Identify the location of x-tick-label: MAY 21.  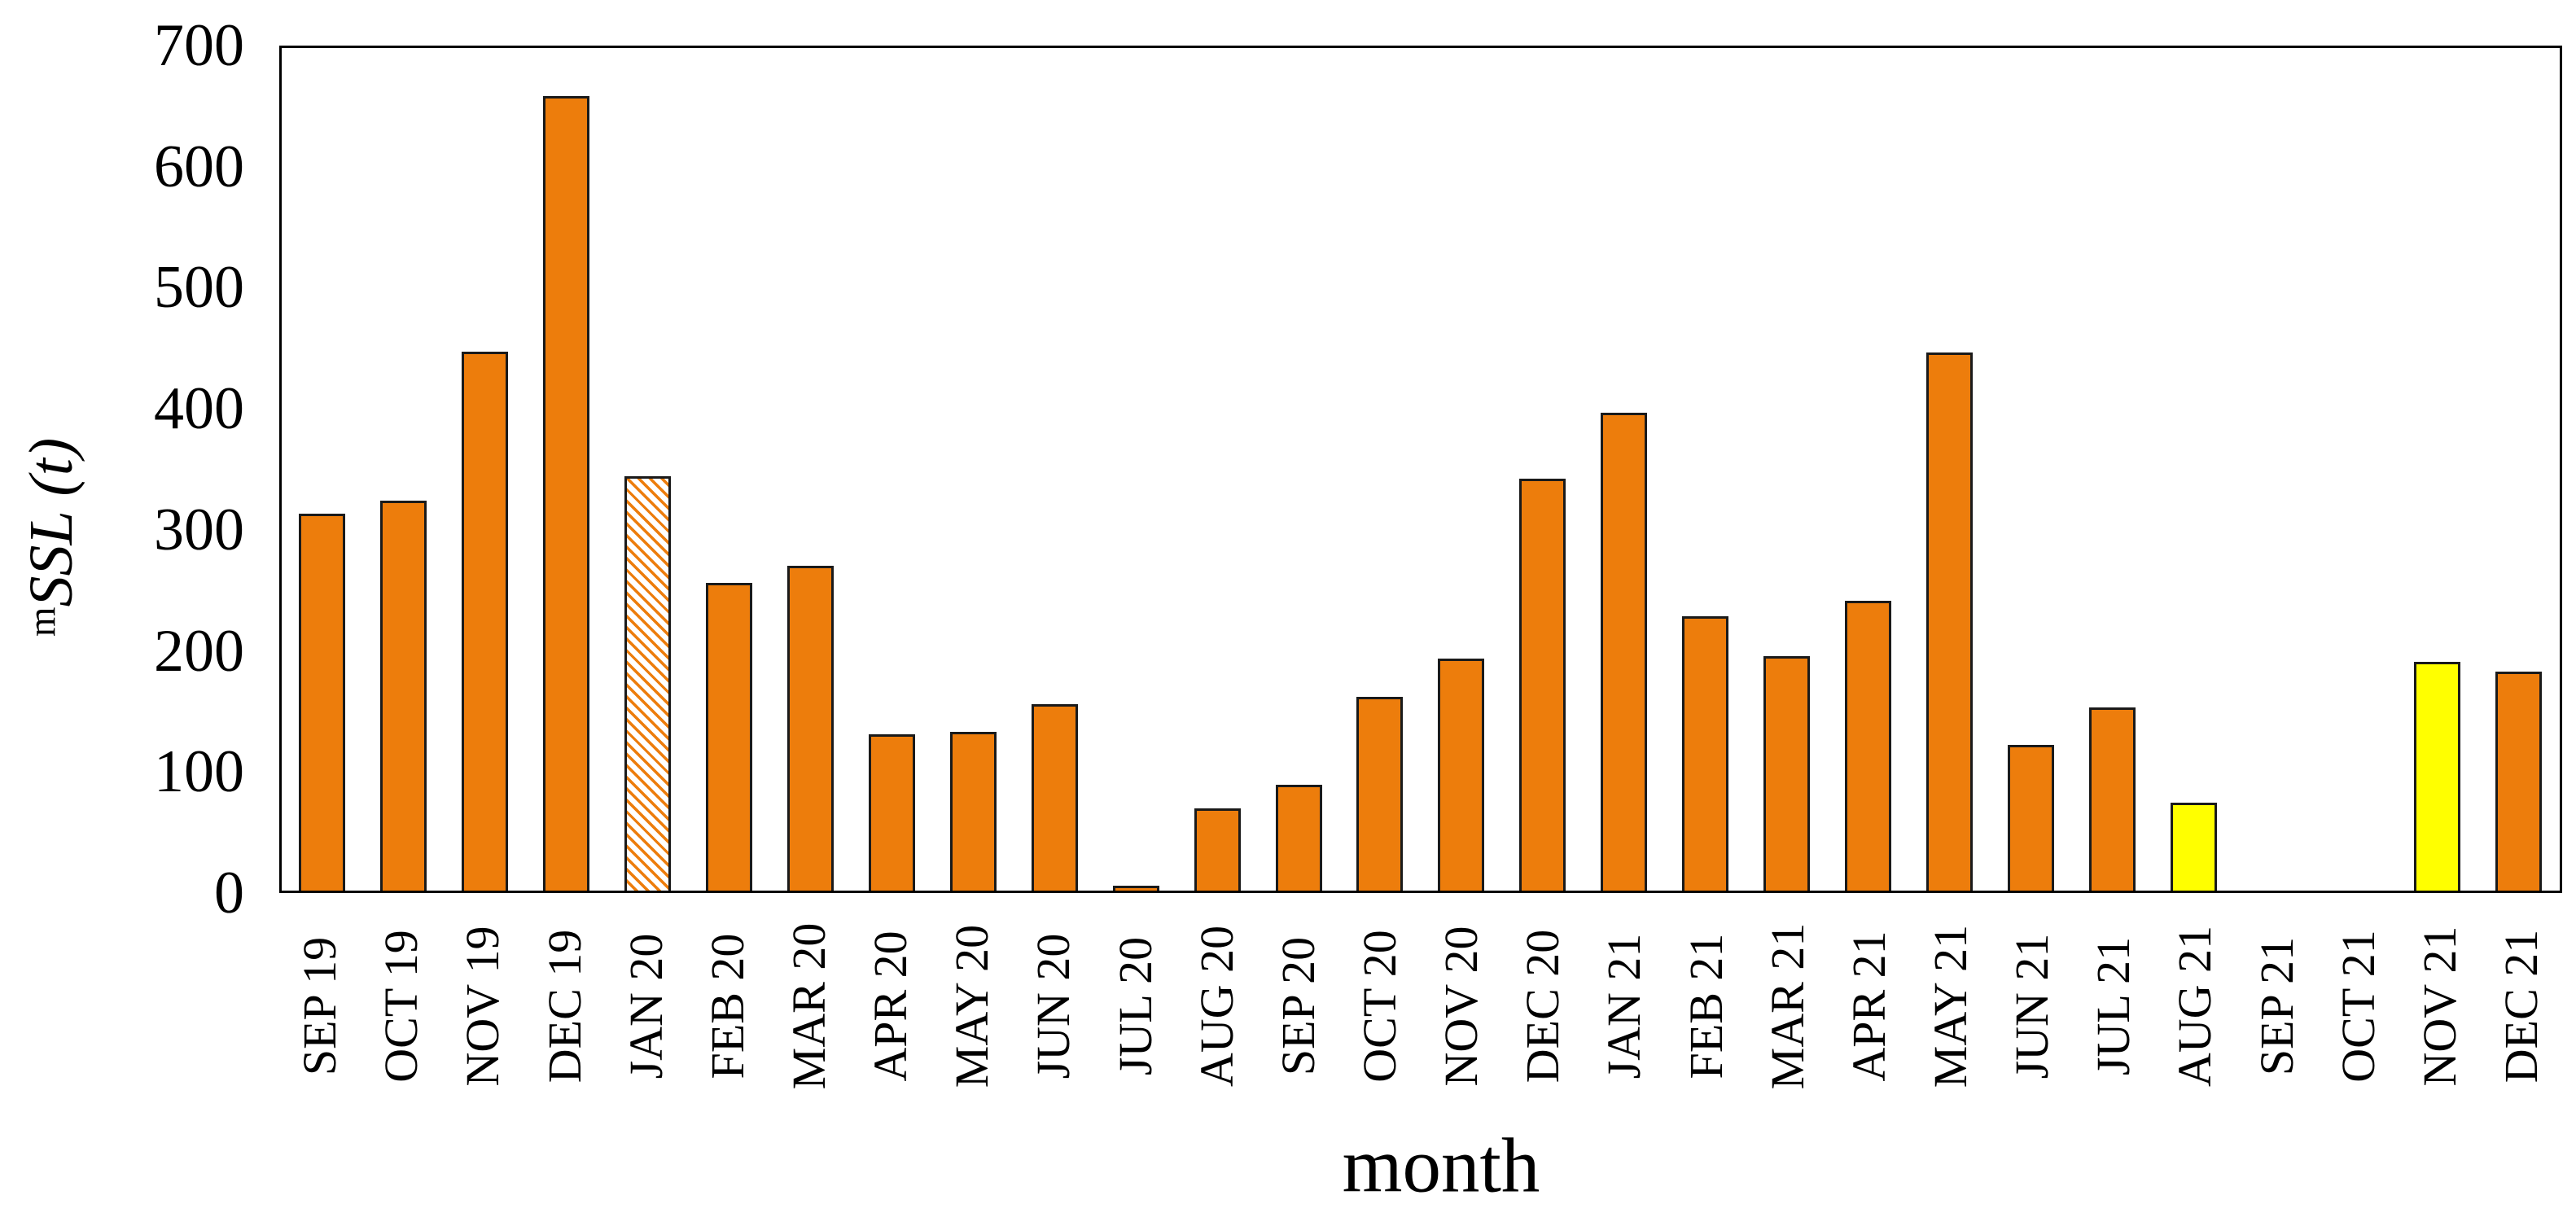
(1950, 1006).